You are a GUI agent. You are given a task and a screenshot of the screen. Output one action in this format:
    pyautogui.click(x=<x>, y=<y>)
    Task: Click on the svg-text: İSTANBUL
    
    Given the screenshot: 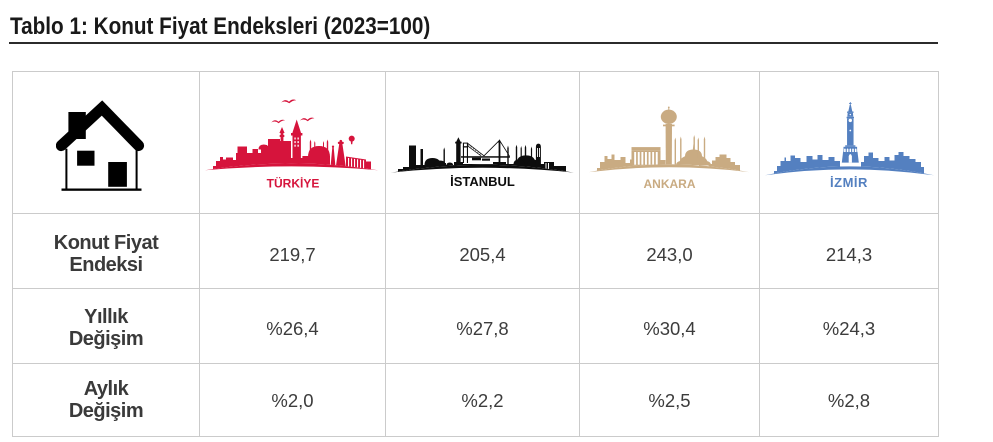 What is the action you would take?
    pyautogui.click(x=482, y=181)
    